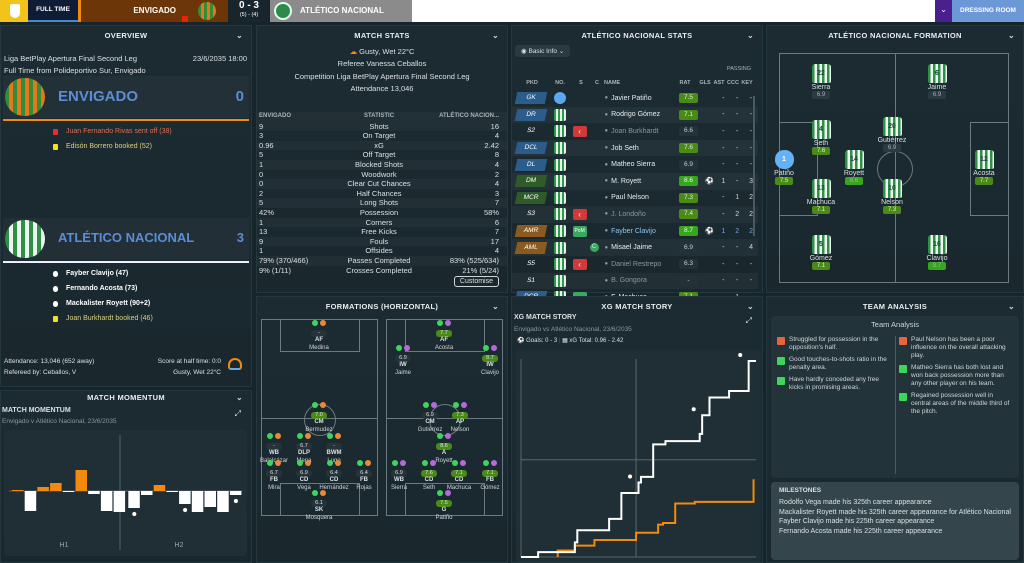  I want to click on formation-player: 7.0 CM Bermudez, so click(319, 418).